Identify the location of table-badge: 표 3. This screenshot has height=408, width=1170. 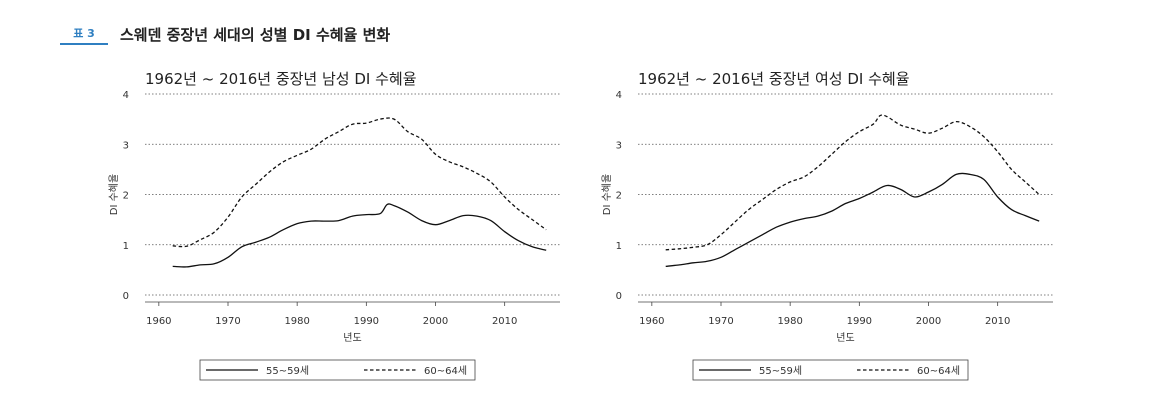
(84, 33).